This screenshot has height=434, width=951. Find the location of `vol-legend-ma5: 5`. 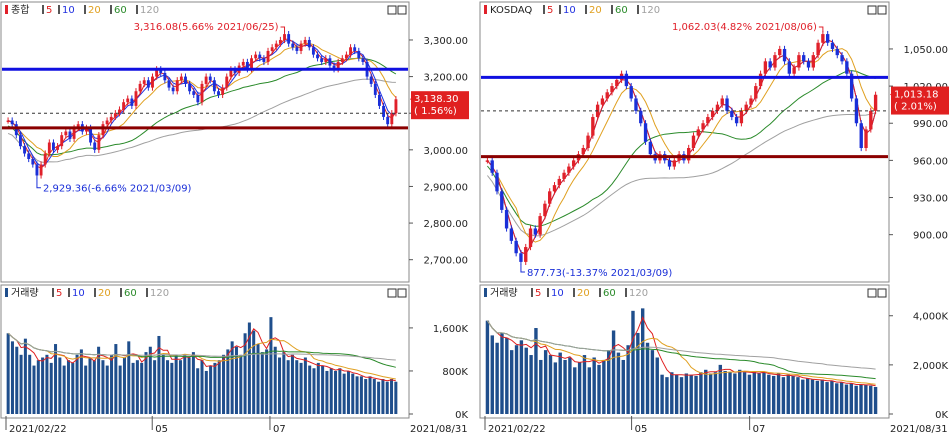

vol-legend-ma5: 5 is located at coordinates (59, 293).